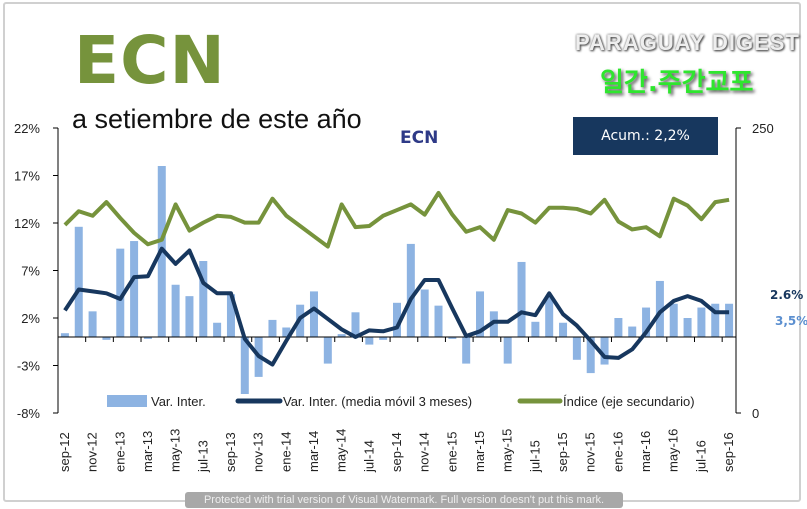 The height and width of the screenshot is (509, 807). What do you see at coordinates (396, 452) in the screenshot?
I see `x-tick-label: sep-14` at bounding box center [396, 452].